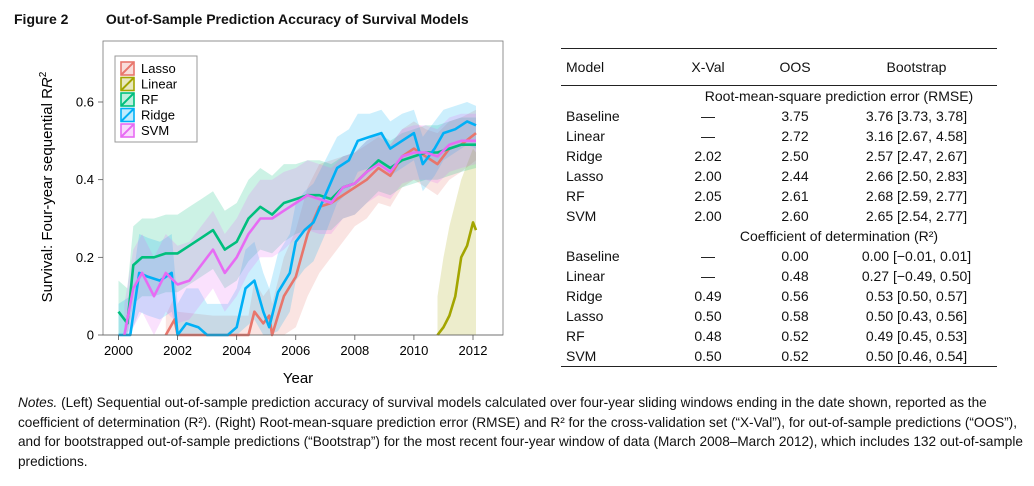 The image size is (1034, 486). I want to click on x-axis-title: Year, so click(298, 378).